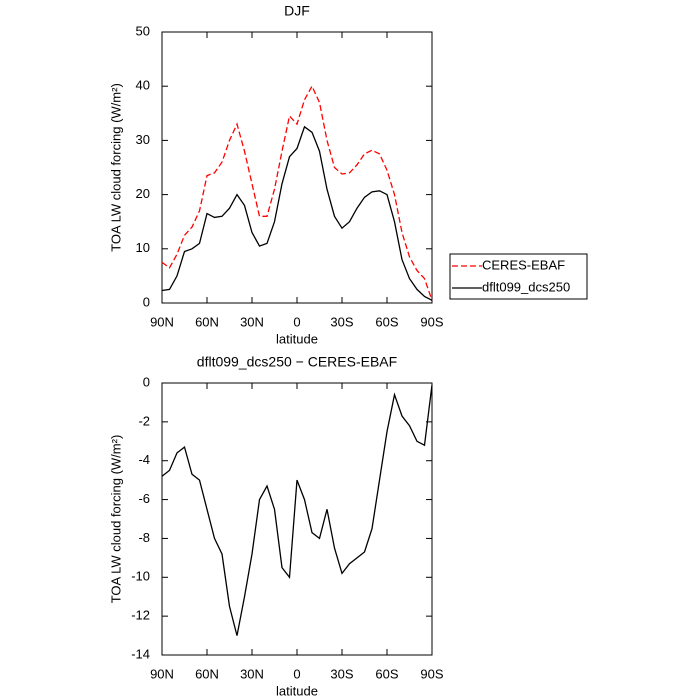 The width and height of the screenshot is (700, 700). What do you see at coordinates (143, 247) in the screenshot?
I see `y-tick-label: 10` at bounding box center [143, 247].